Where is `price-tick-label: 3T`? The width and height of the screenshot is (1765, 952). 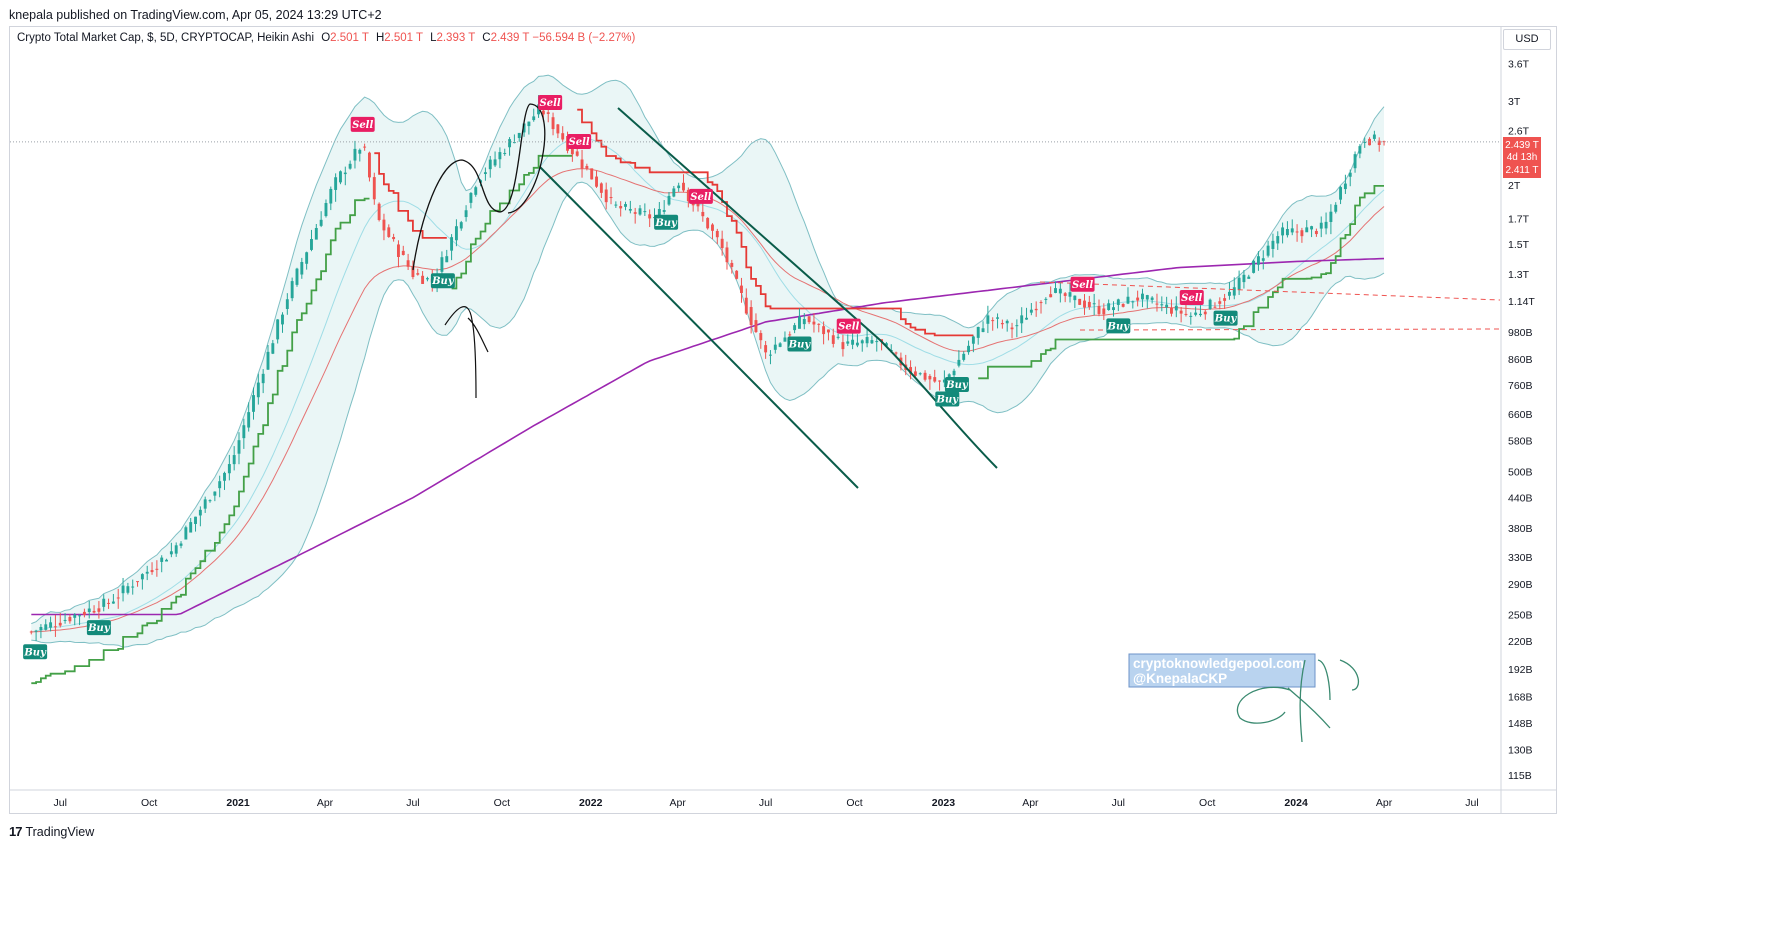 price-tick-label: 3T is located at coordinates (1514, 102).